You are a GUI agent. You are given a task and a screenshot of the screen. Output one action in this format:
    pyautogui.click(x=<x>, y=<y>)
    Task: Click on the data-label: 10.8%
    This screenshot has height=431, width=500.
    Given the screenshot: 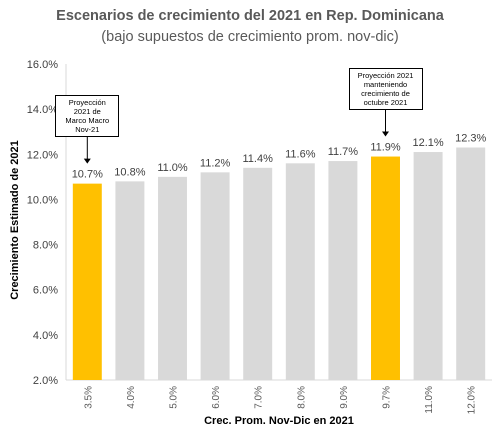 What is the action you would take?
    pyautogui.click(x=129, y=172)
    